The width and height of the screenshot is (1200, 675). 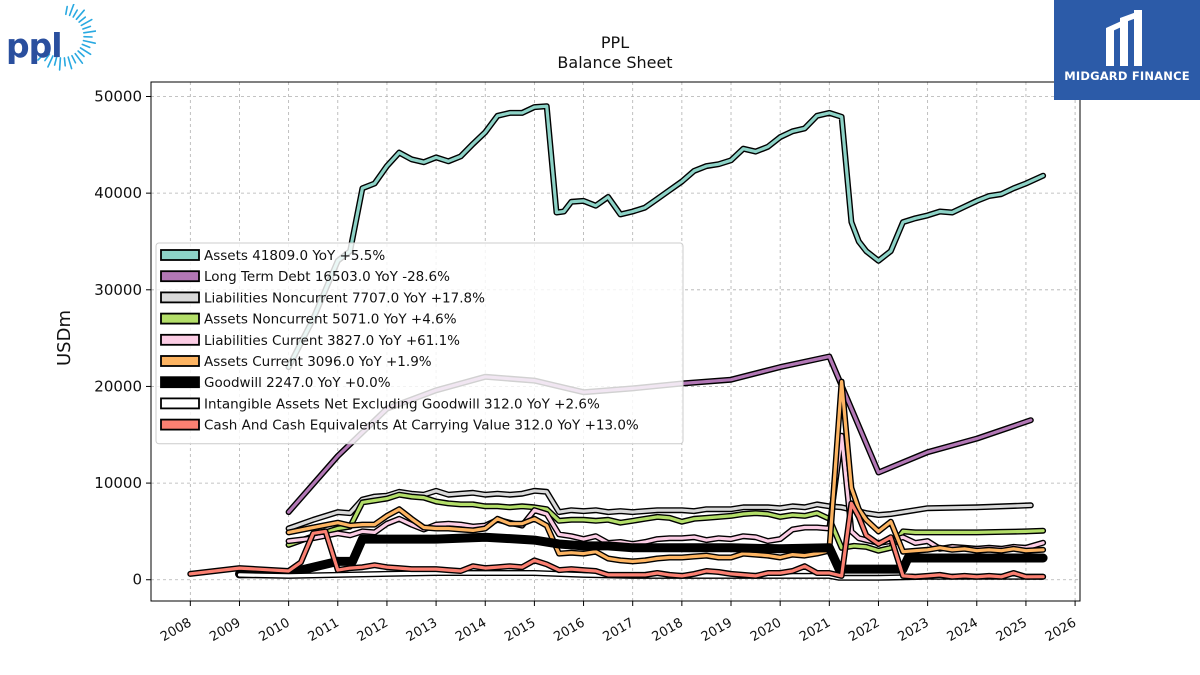 I want to click on chart-title: PPL, so click(x=615, y=42).